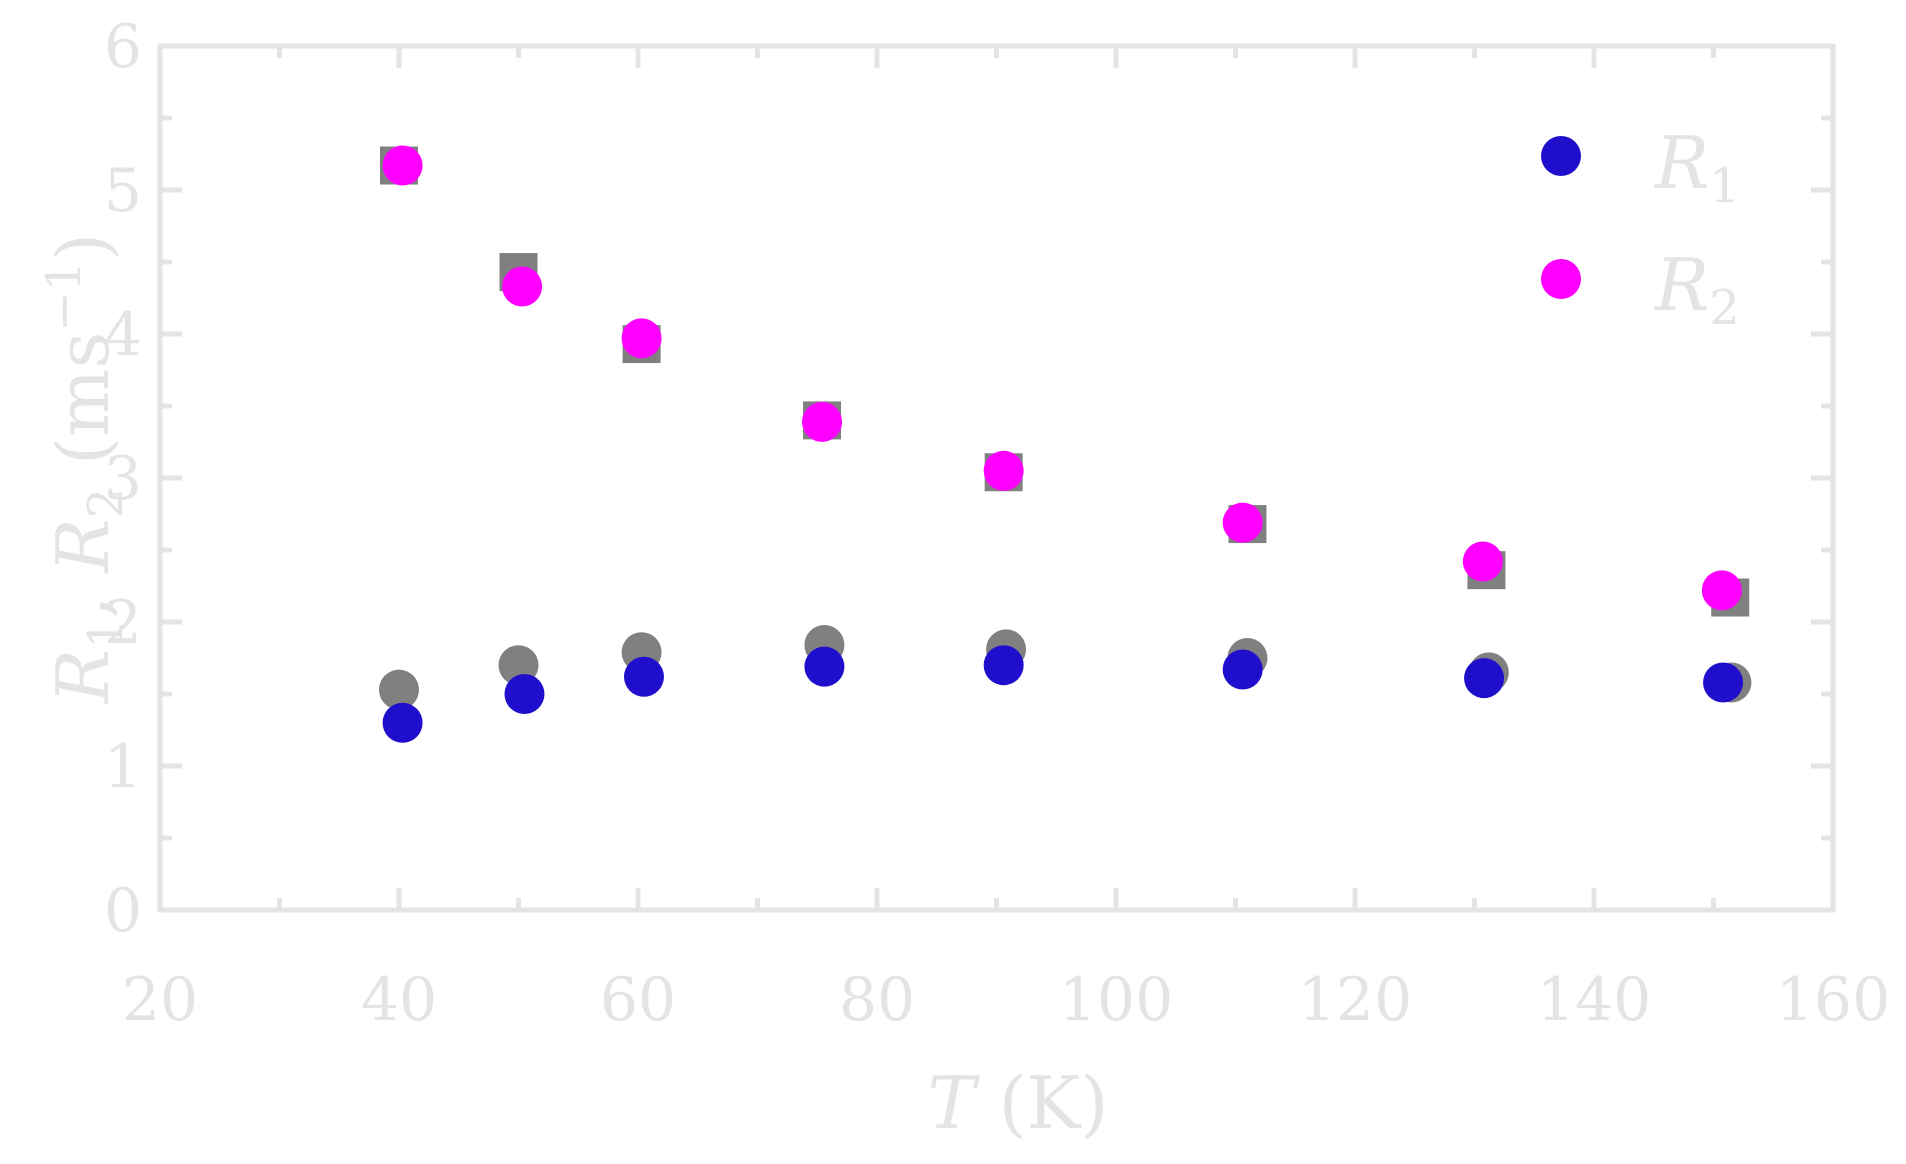 The width and height of the screenshot is (1906, 1164). I want to click on y-tick-label: 1, so click(123, 767).